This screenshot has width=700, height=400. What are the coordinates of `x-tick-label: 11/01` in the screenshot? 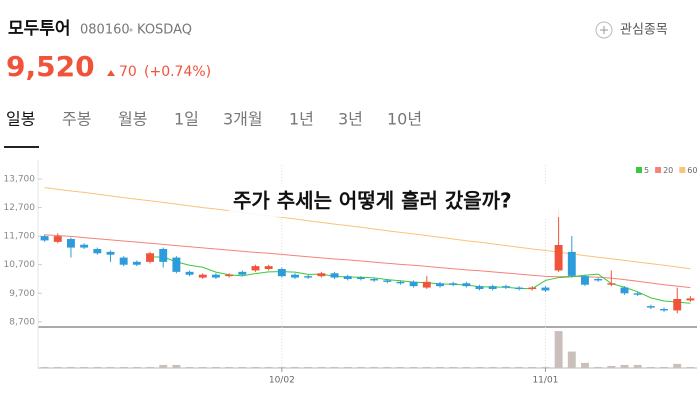 It's located at (545, 381).